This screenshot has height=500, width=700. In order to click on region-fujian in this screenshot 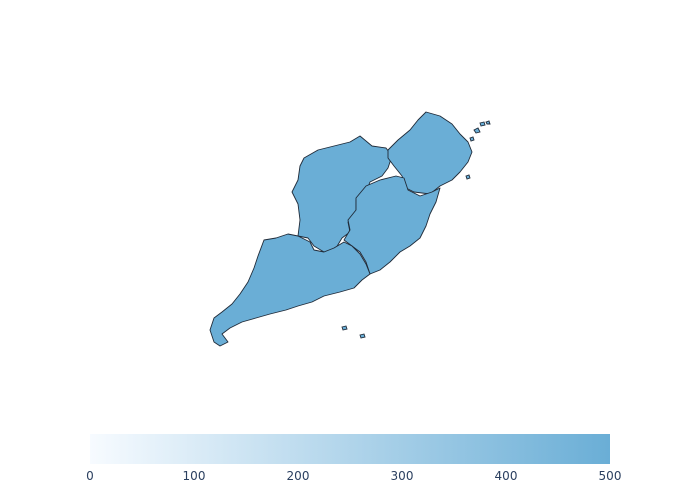, I will do `click(392, 225)`.